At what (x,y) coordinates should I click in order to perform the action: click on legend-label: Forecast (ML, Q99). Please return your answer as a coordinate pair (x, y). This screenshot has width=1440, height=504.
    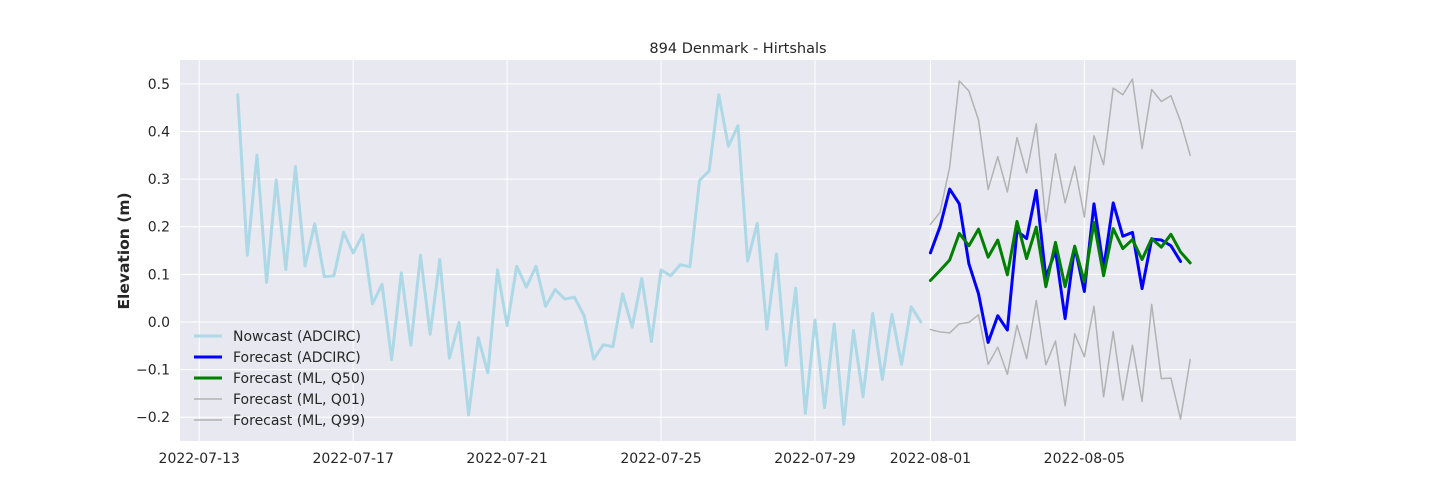
    Looking at the image, I should click on (299, 421).